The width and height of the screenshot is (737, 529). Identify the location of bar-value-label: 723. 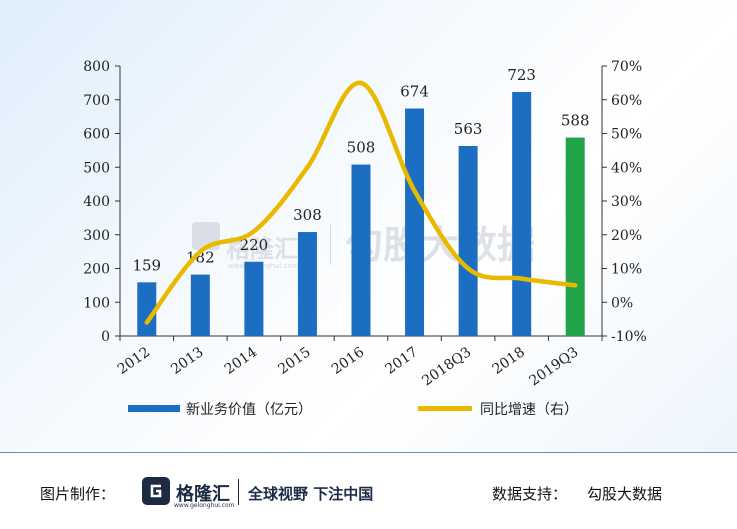
(521, 75).